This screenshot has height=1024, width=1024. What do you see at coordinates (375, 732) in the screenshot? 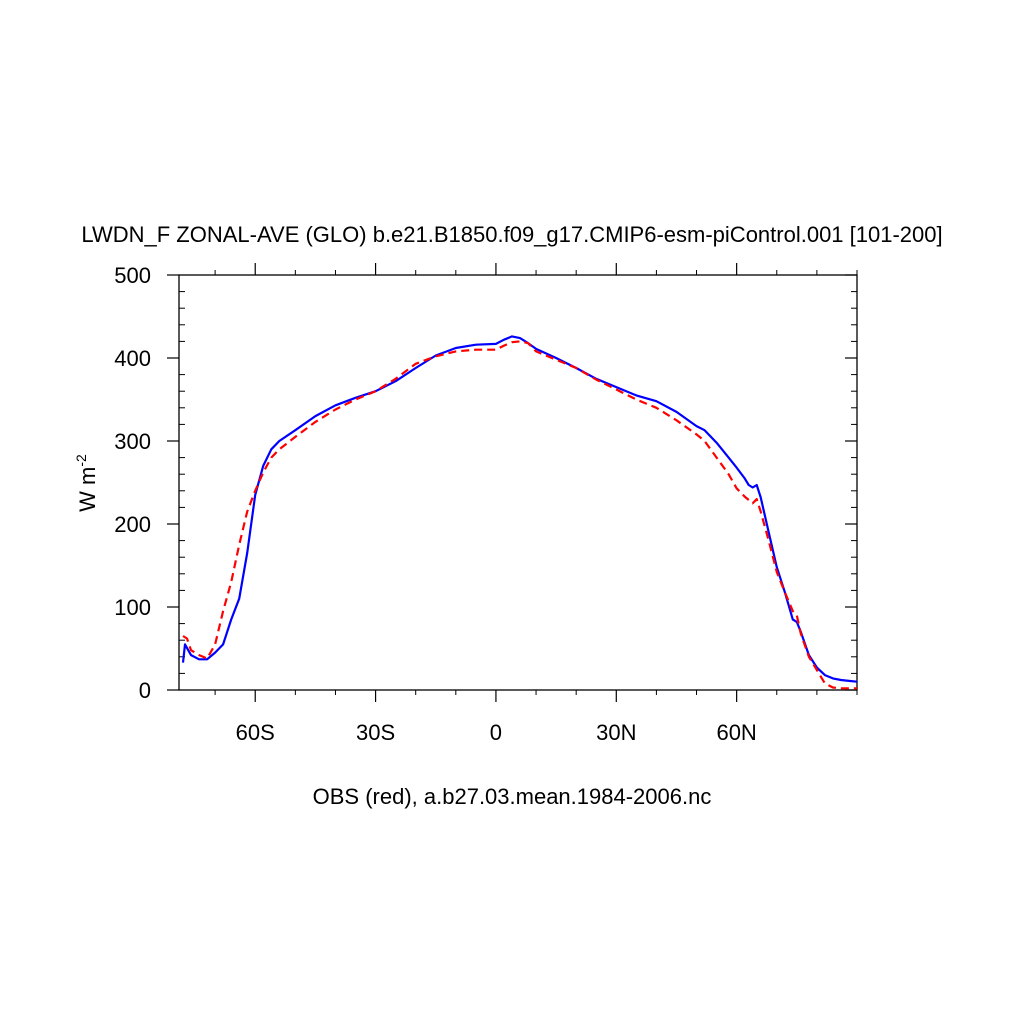
I see `x-tick-label: 30S` at bounding box center [375, 732].